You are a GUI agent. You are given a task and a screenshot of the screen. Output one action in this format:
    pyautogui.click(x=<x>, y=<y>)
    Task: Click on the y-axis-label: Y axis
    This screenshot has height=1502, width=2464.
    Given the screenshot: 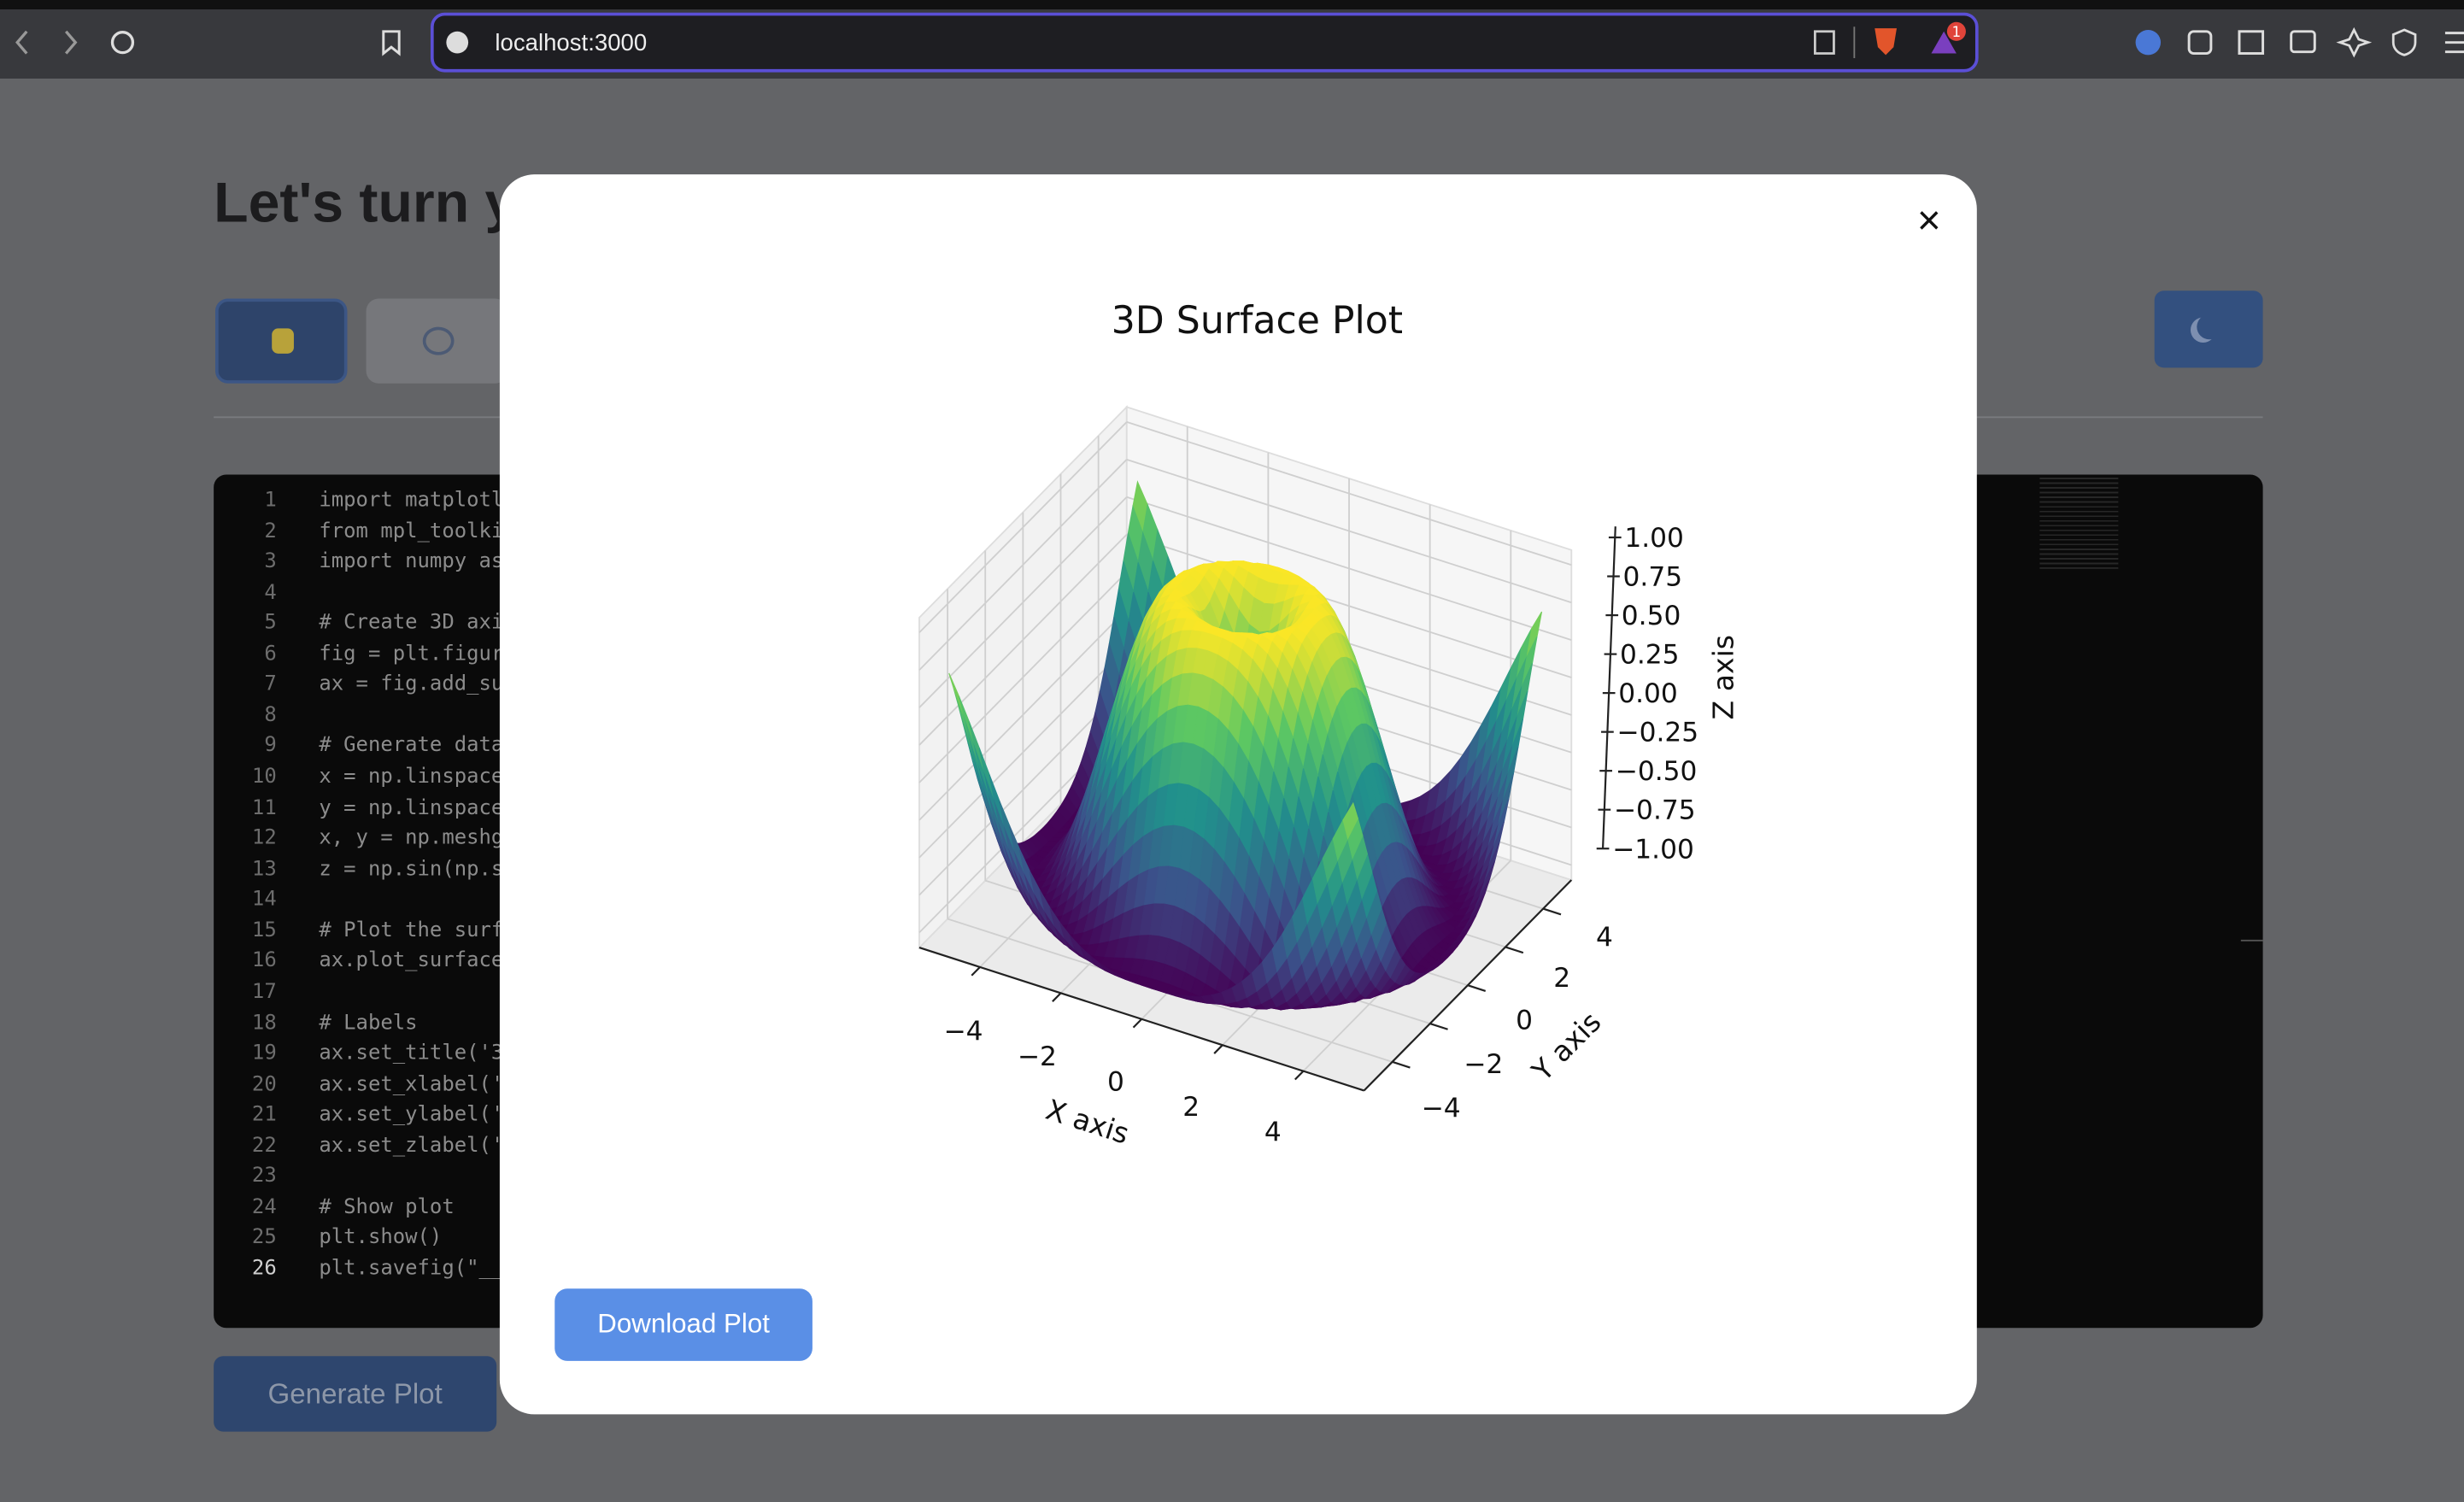 What is the action you would take?
    pyautogui.click(x=1566, y=1047)
    